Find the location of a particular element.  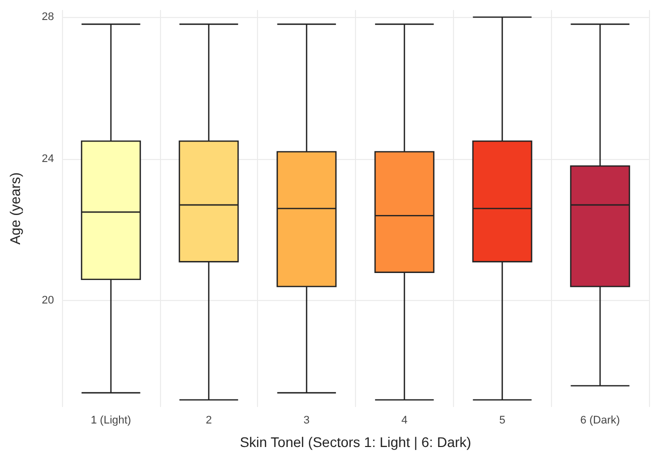

y-tick-label: 24 is located at coordinates (48, 158).